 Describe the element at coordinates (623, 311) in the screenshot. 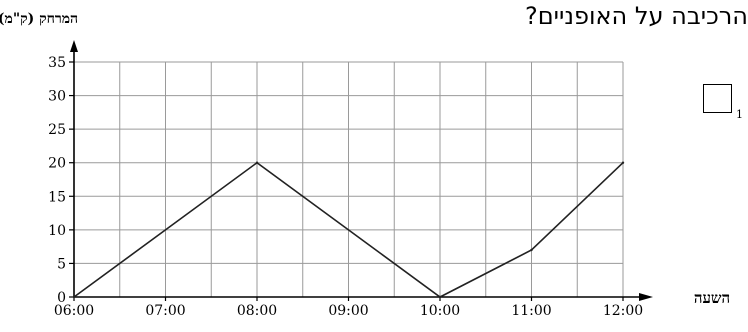

I see `x-tick-label: 12:00` at that location.